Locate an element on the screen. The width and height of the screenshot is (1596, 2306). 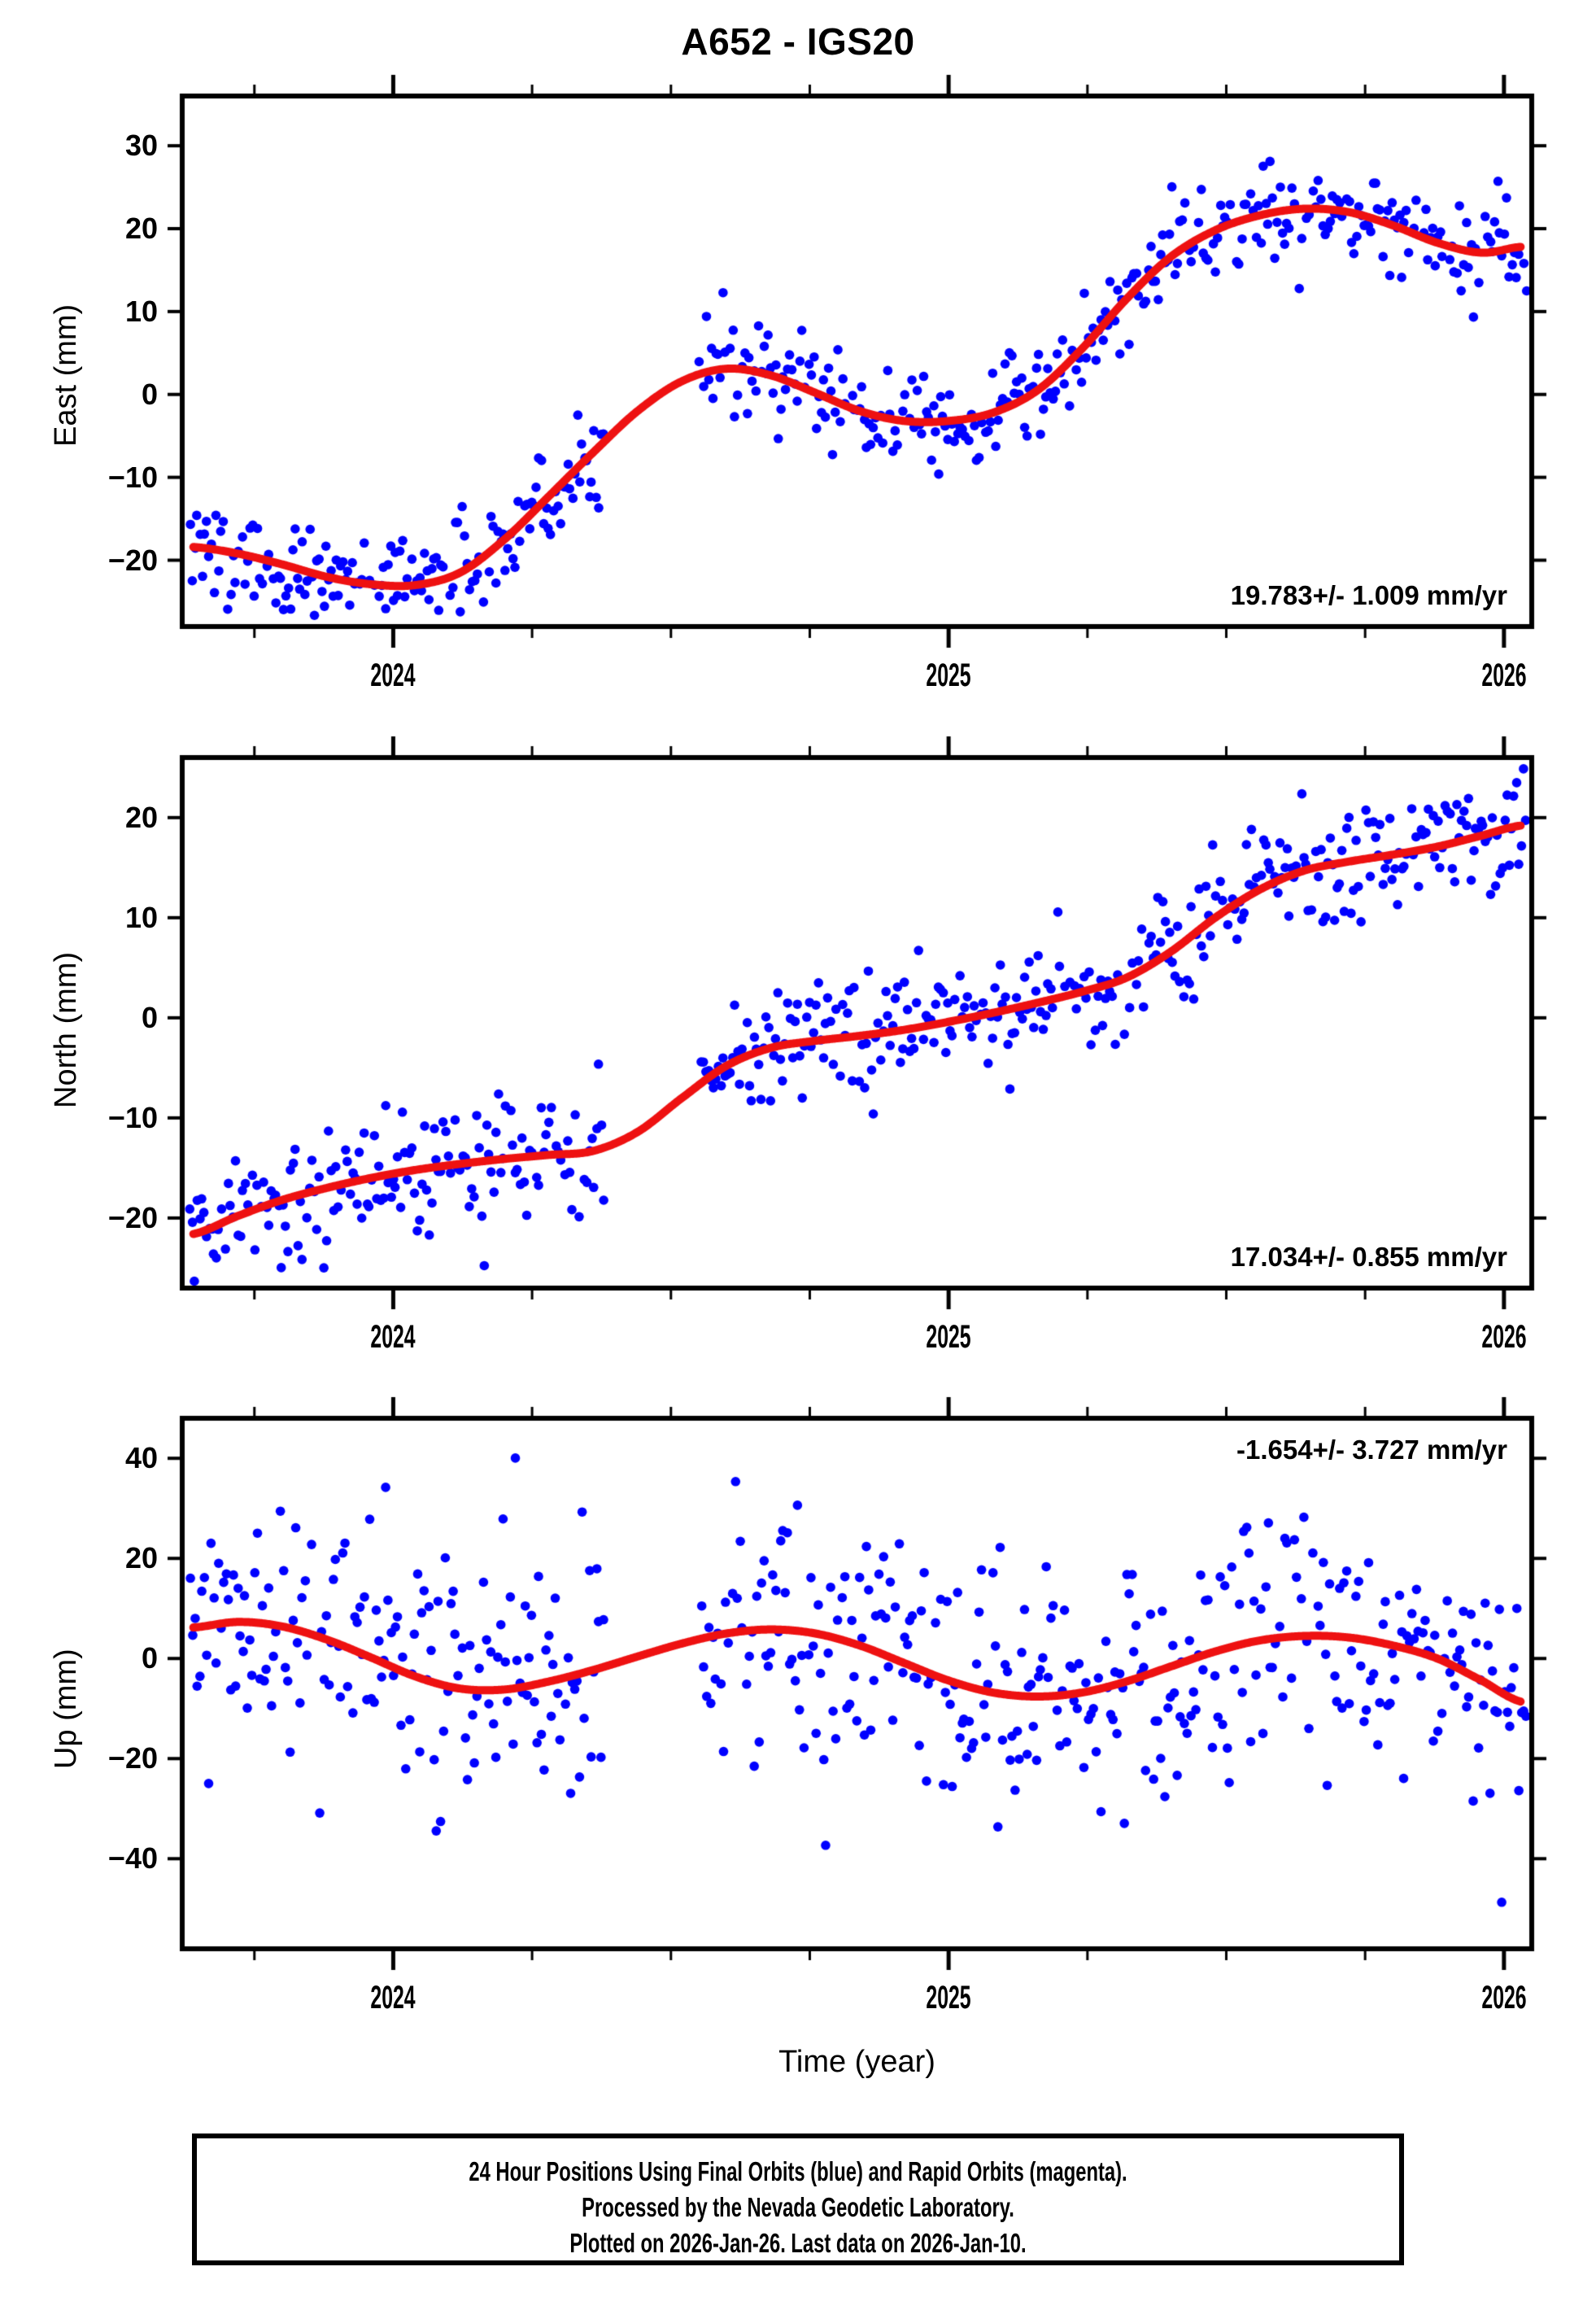
east-ytick-label: 0 is located at coordinates (149, 394).